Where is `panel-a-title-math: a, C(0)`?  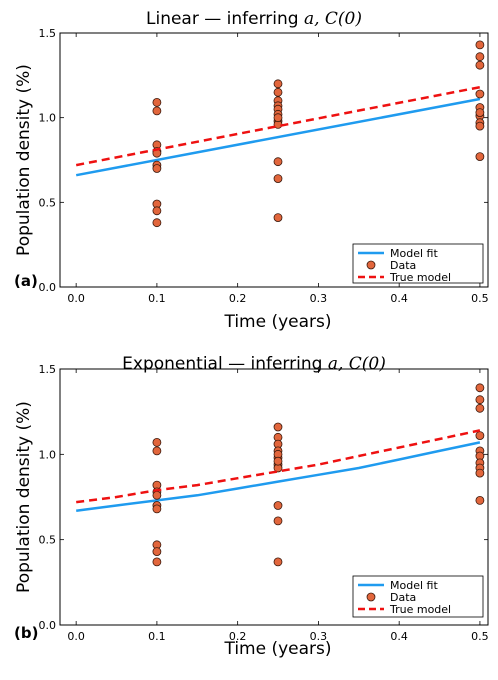
panel-a-title-math: a, C(0) is located at coordinates (333, 19).